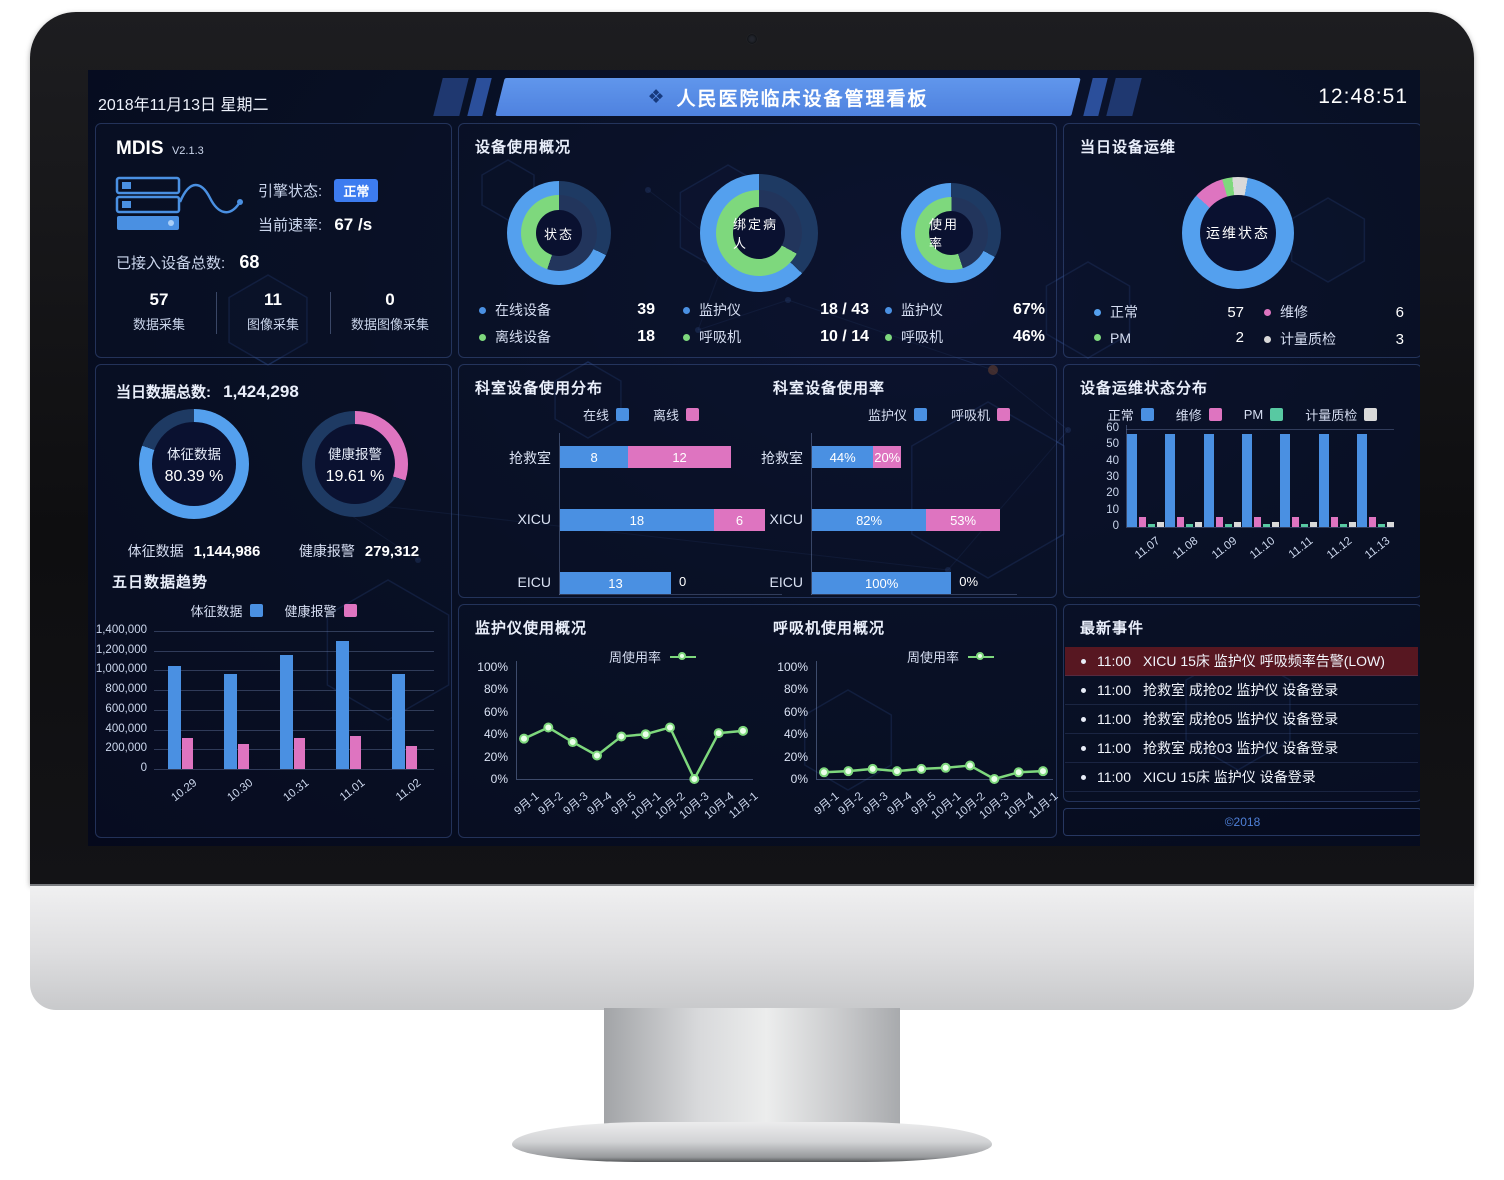 Image resolution: width=1504 pixels, height=1180 pixels. Describe the element at coordinates (1399, 339) in the screenshot. I see `legend-value: 3` at that location.